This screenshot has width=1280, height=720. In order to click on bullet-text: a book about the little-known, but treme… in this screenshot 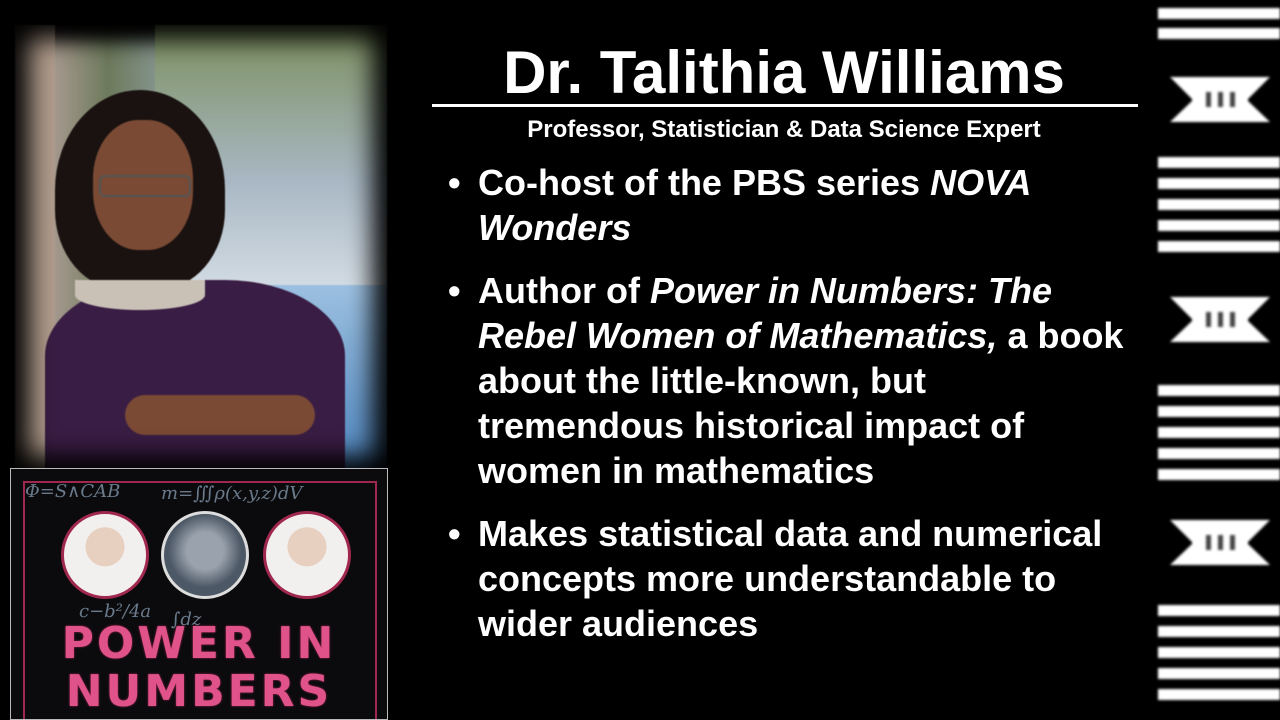, I will do `click(801, 403)`.